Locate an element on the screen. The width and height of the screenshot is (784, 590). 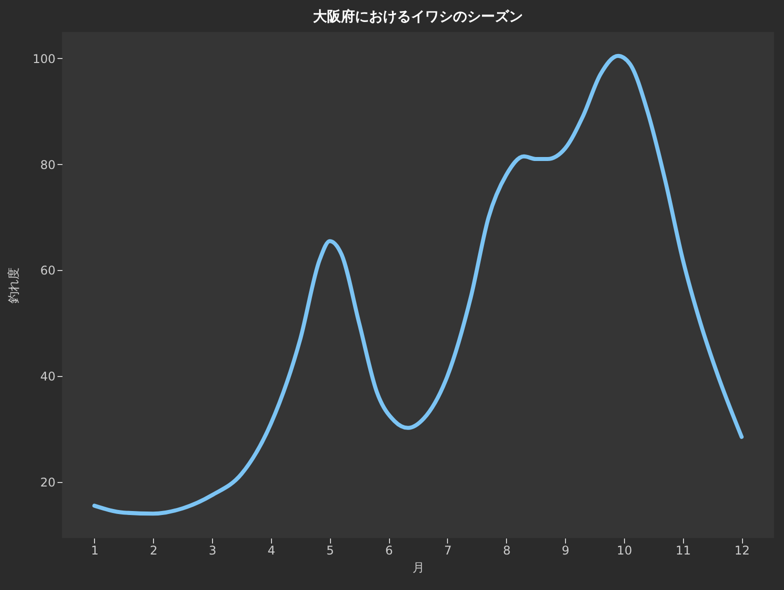
chart-title: 大阪府におけるイワシのシーズン is located at coordinates (418, 16).